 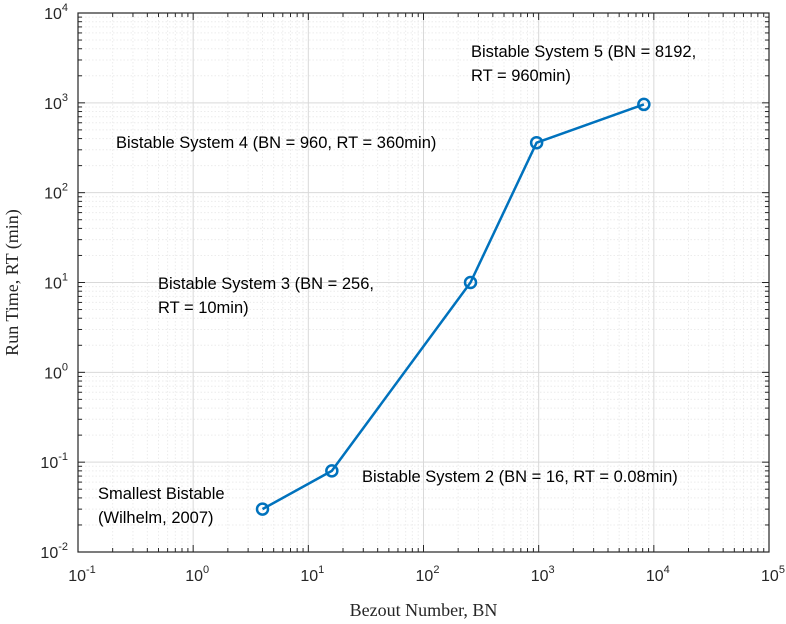 What do you see at coordinates (543, 574) in the screenshot?
I see `x-tick-label: 10³` at bounding box center [543, 574].